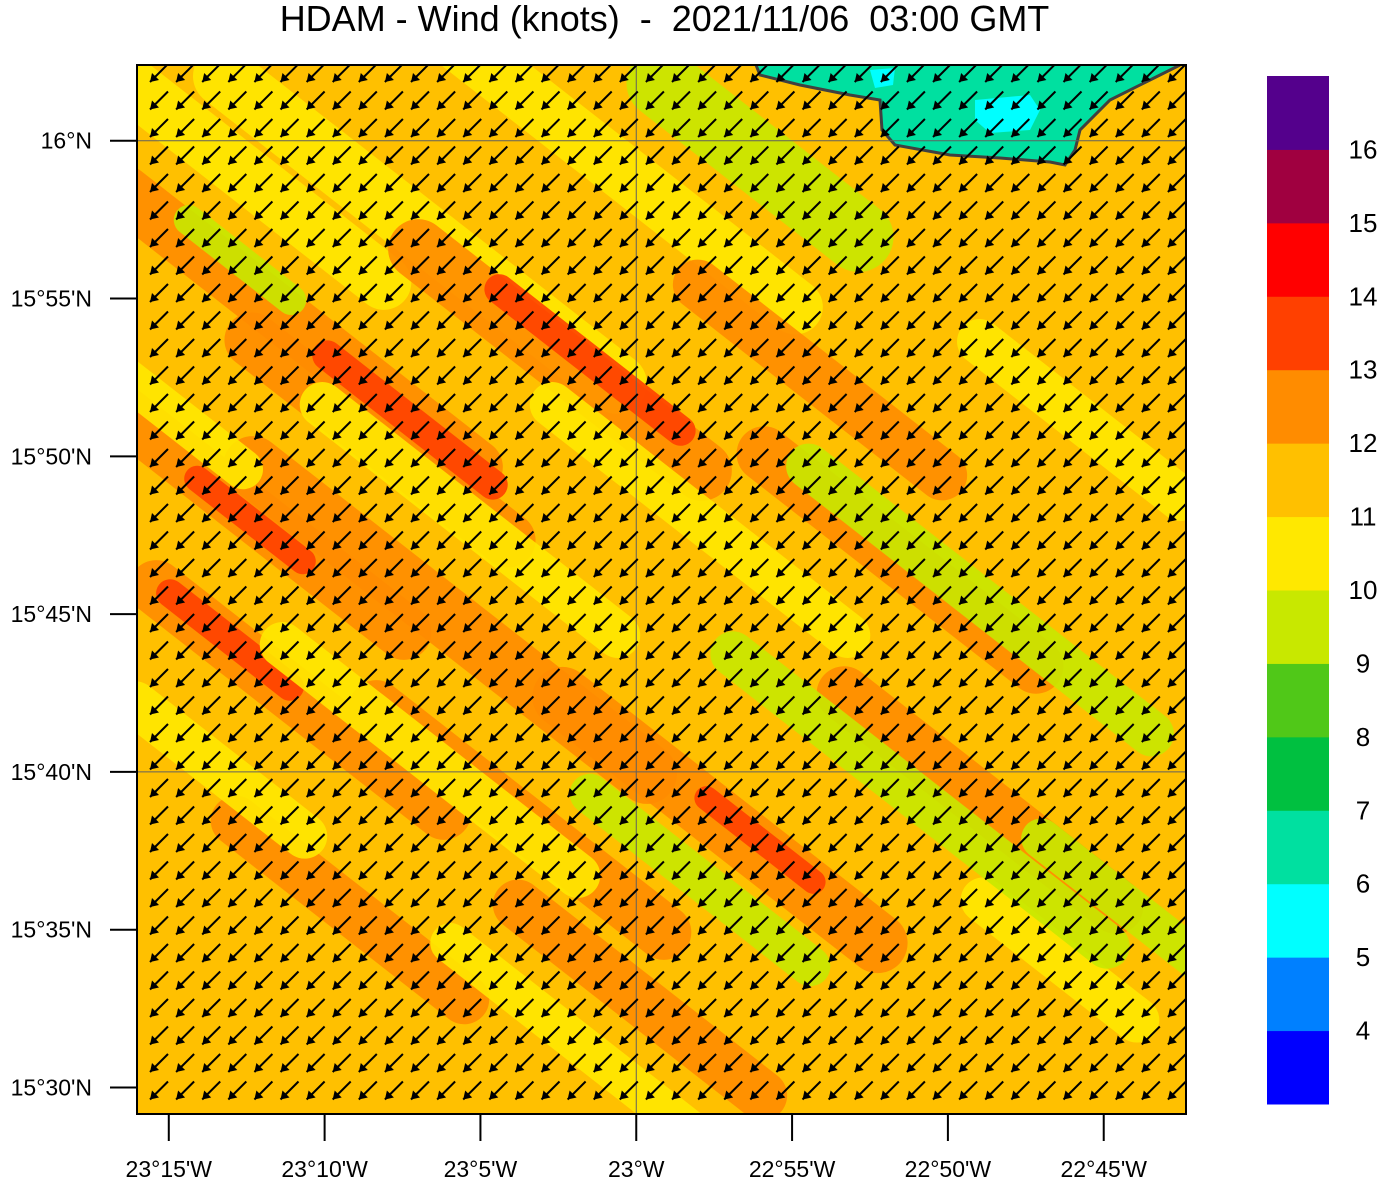 The height and width of the screenshot is (1180, 1379). What do you see at coordinates (51, 1087) in the screenshot?
I see `y-tick-label: 15°30'N` at bounding box center [51, 1087].